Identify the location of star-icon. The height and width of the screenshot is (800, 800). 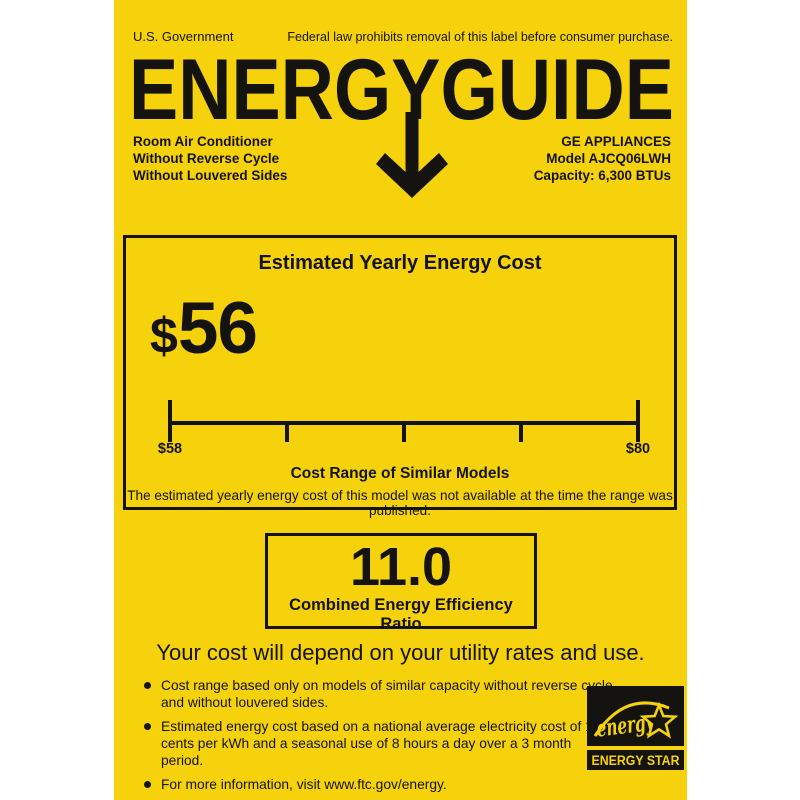
(659, 720).